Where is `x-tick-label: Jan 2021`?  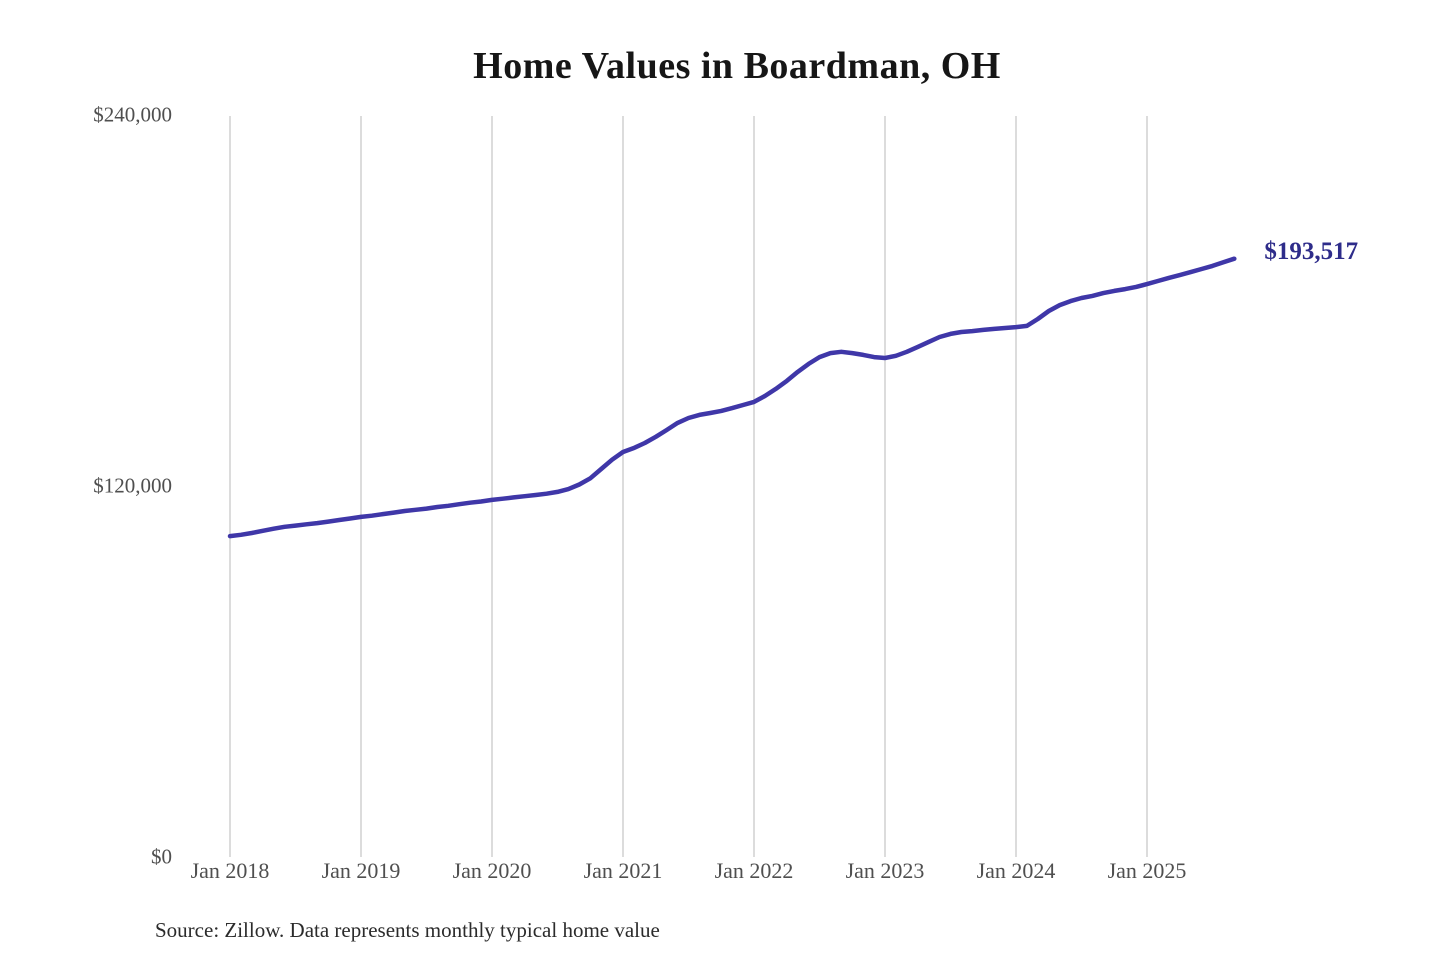 x-tick-label: Jan 2021 is located at coordinates (623, 870).